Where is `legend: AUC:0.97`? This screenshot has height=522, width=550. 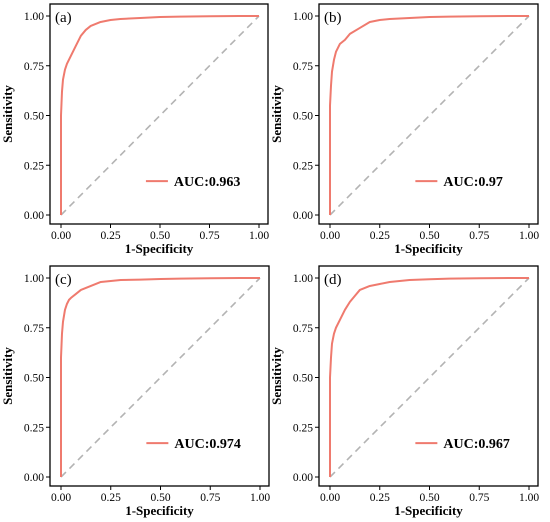 legend: AUC:0.97 is located at coordinates (459, 182).